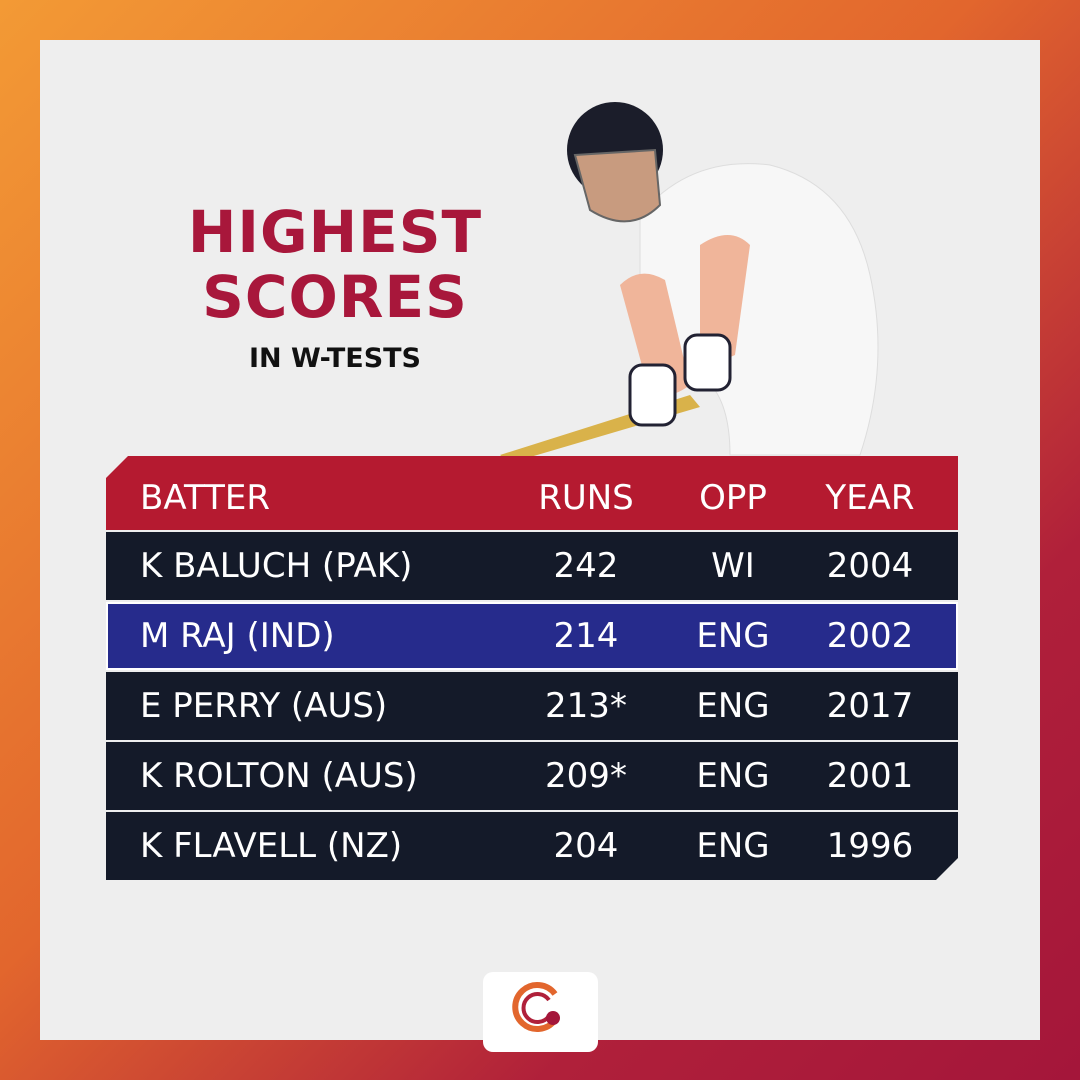  I want to click on table-cell: K FLAVELL (NZ), so click(271, 846).